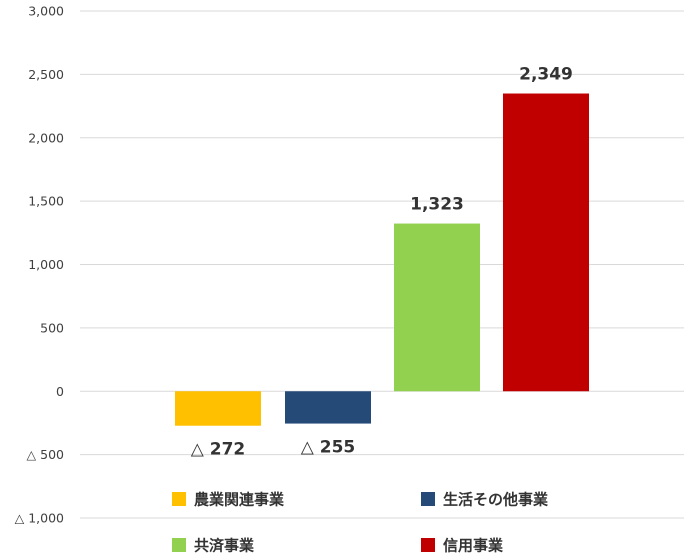 Image resolution: width=688 pixels, height=558 pixels. I want to click on y-tick-label: 3,000, so click(46, 11).